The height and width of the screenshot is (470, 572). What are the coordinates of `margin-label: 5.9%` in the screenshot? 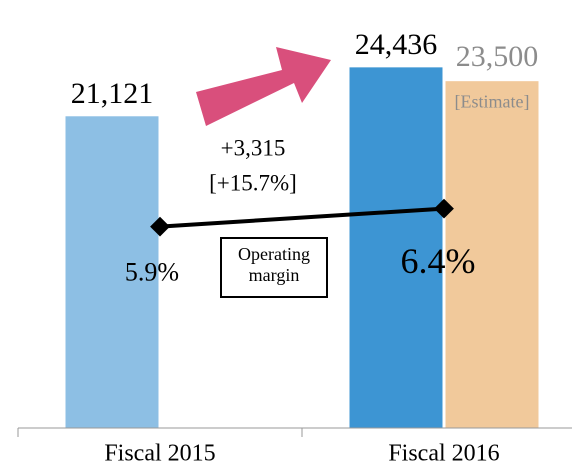 It's located at (152, 272).